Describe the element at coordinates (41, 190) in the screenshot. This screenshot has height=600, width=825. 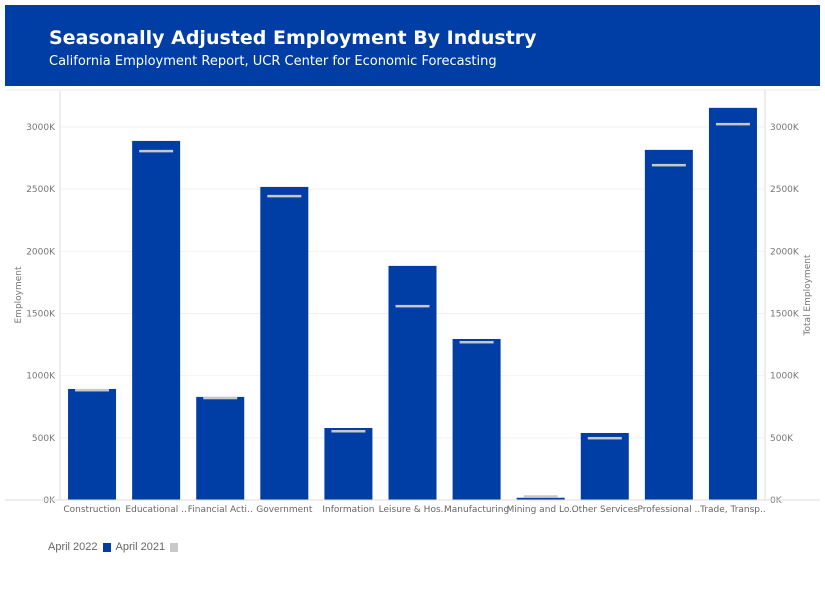
I see `y-tick-label: 2500K` at that location.